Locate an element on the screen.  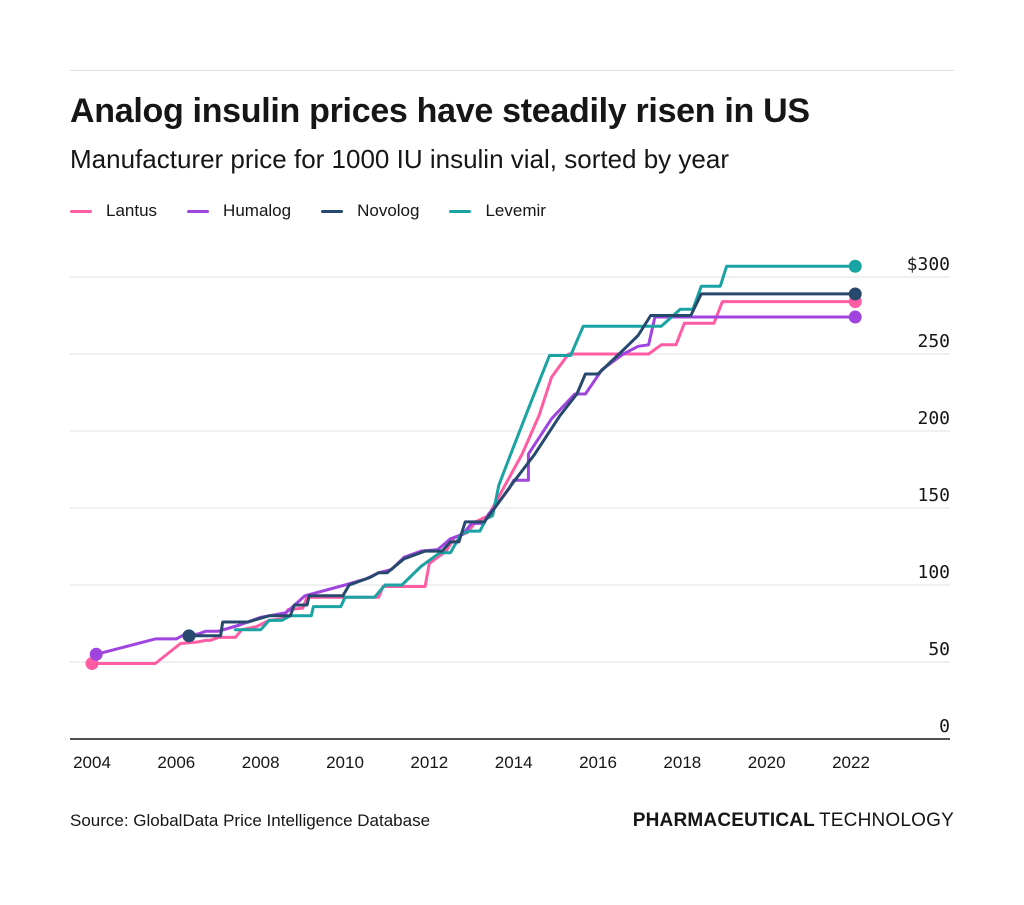
x-tick-label-2018: 2018 is located at coordinates (682, 762).